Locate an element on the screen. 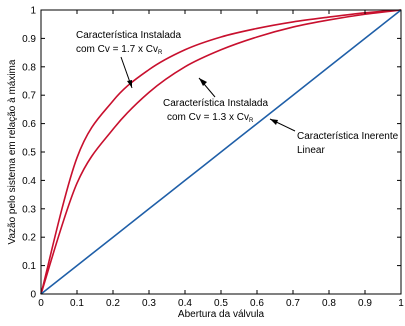 The height and width of the screenshot is (326, 405). x-tick-label: 0 is located at coordinates (41, 303).